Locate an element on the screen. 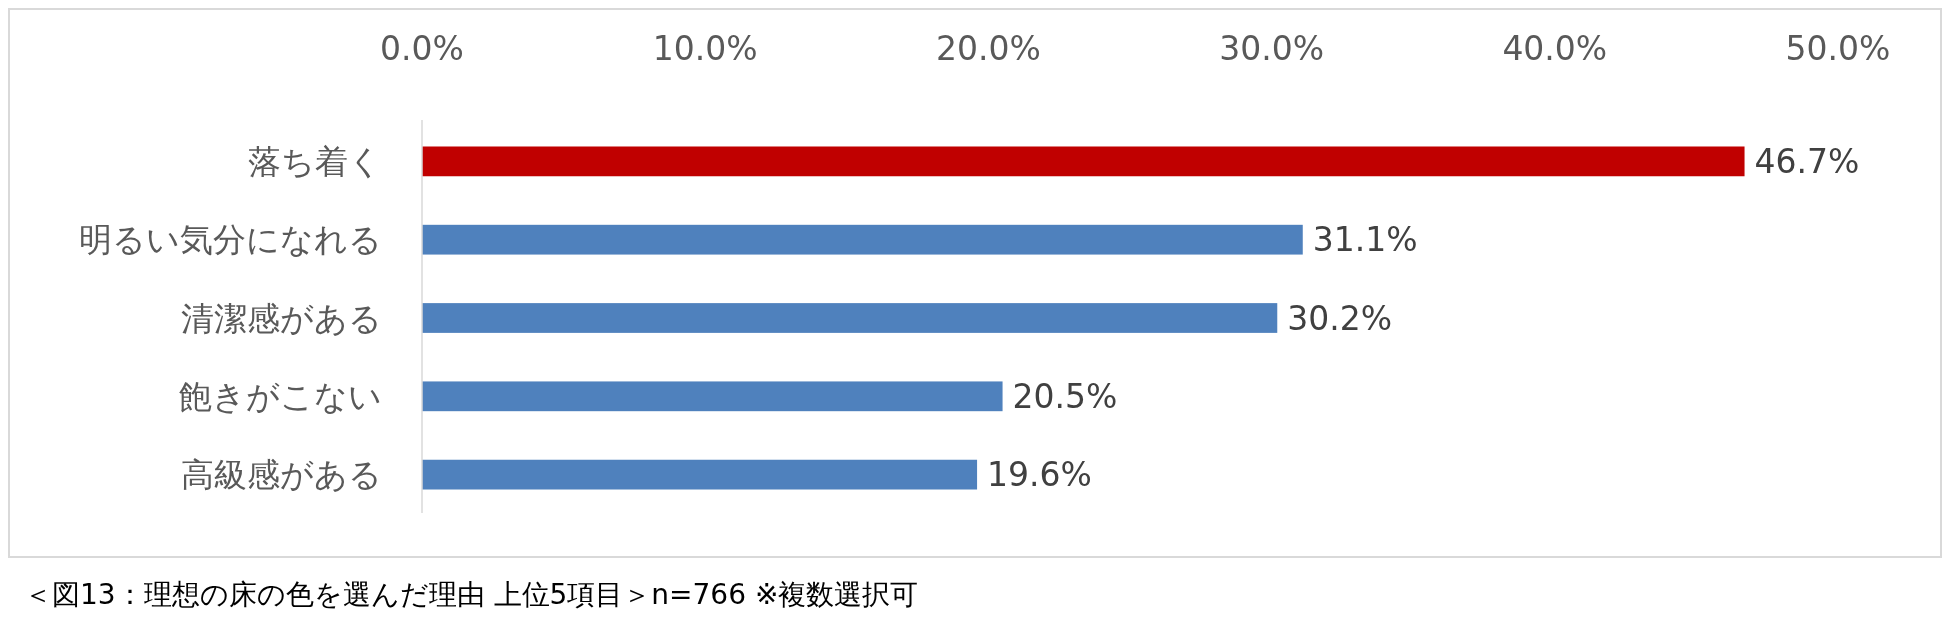  y-tick-label: 落ち着く is located at coordinates (315, 161).